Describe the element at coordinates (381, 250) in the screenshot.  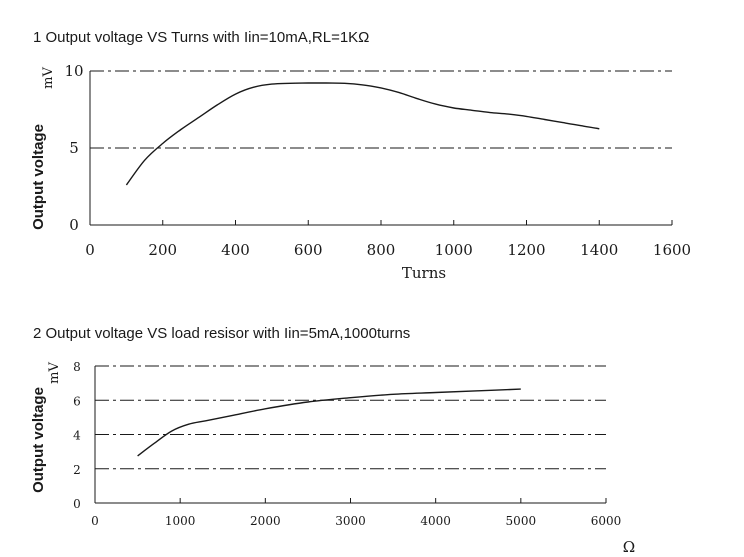
I see `x-tick-label: 800` at that location.